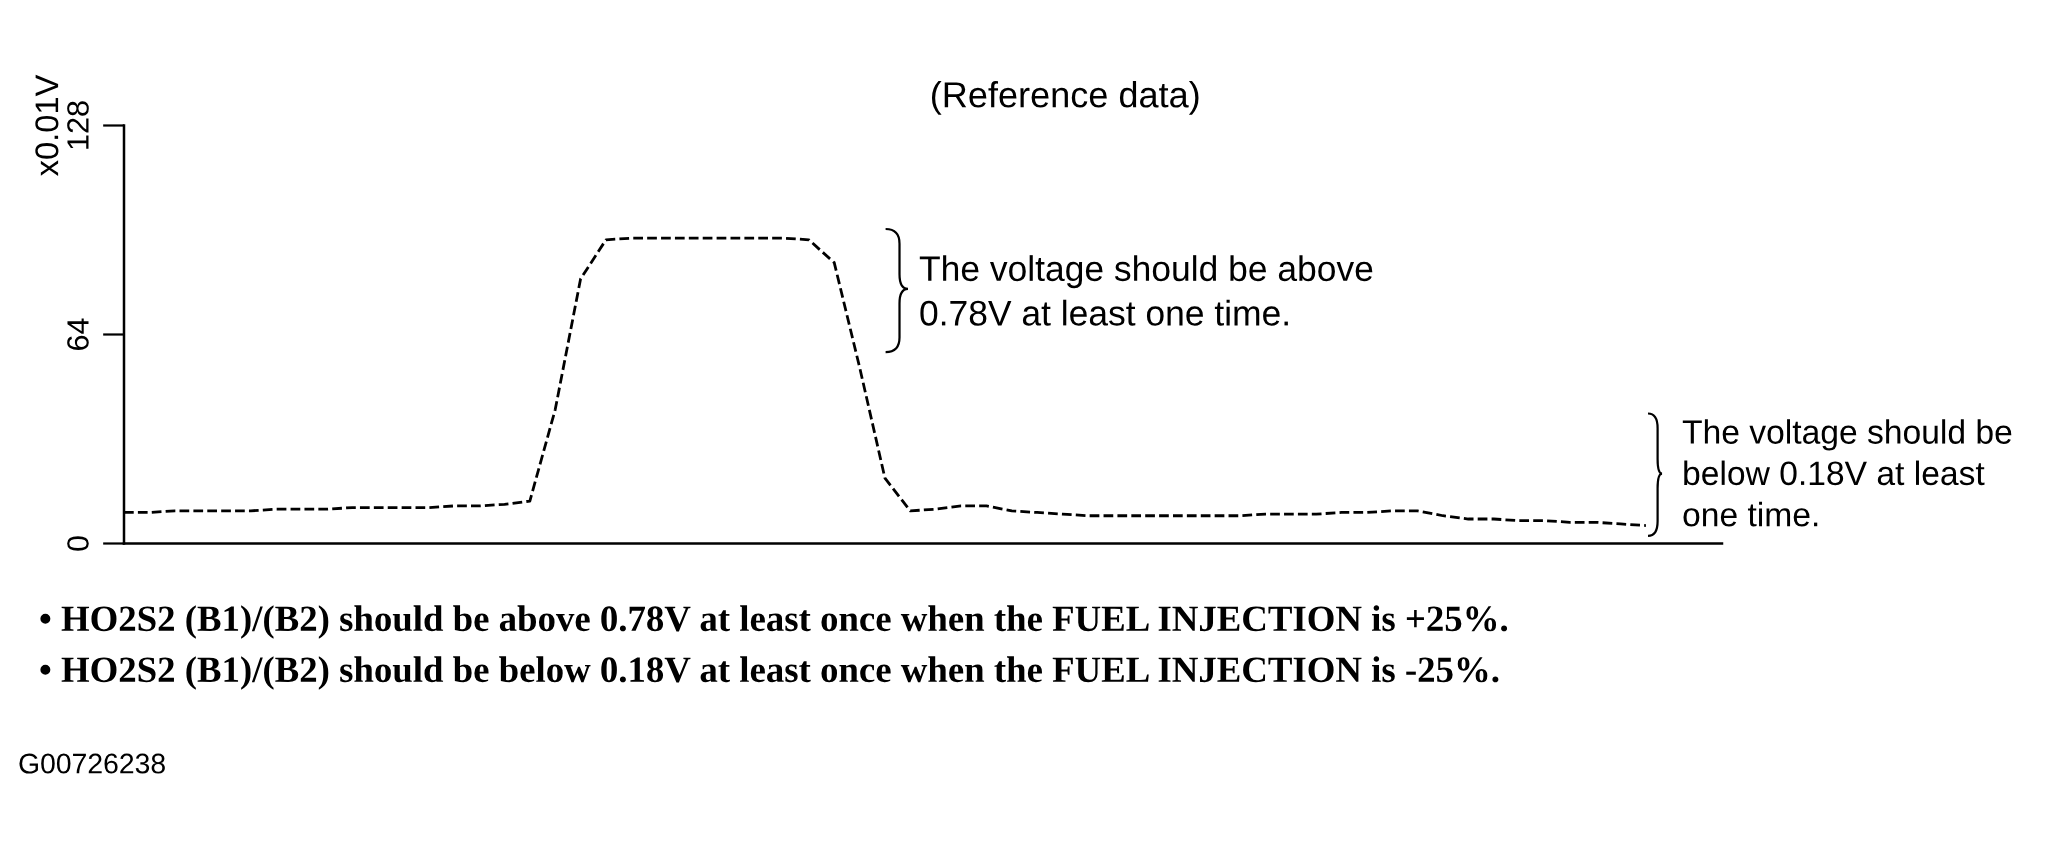  What do you see at coordinates (769, 673) in the screenshot?
I see `text: • HO2S2 (B1)/(B2) should be below 0.18V at least once when the FUEL INJECTION is -25%.` at bounding box center [769, 673].